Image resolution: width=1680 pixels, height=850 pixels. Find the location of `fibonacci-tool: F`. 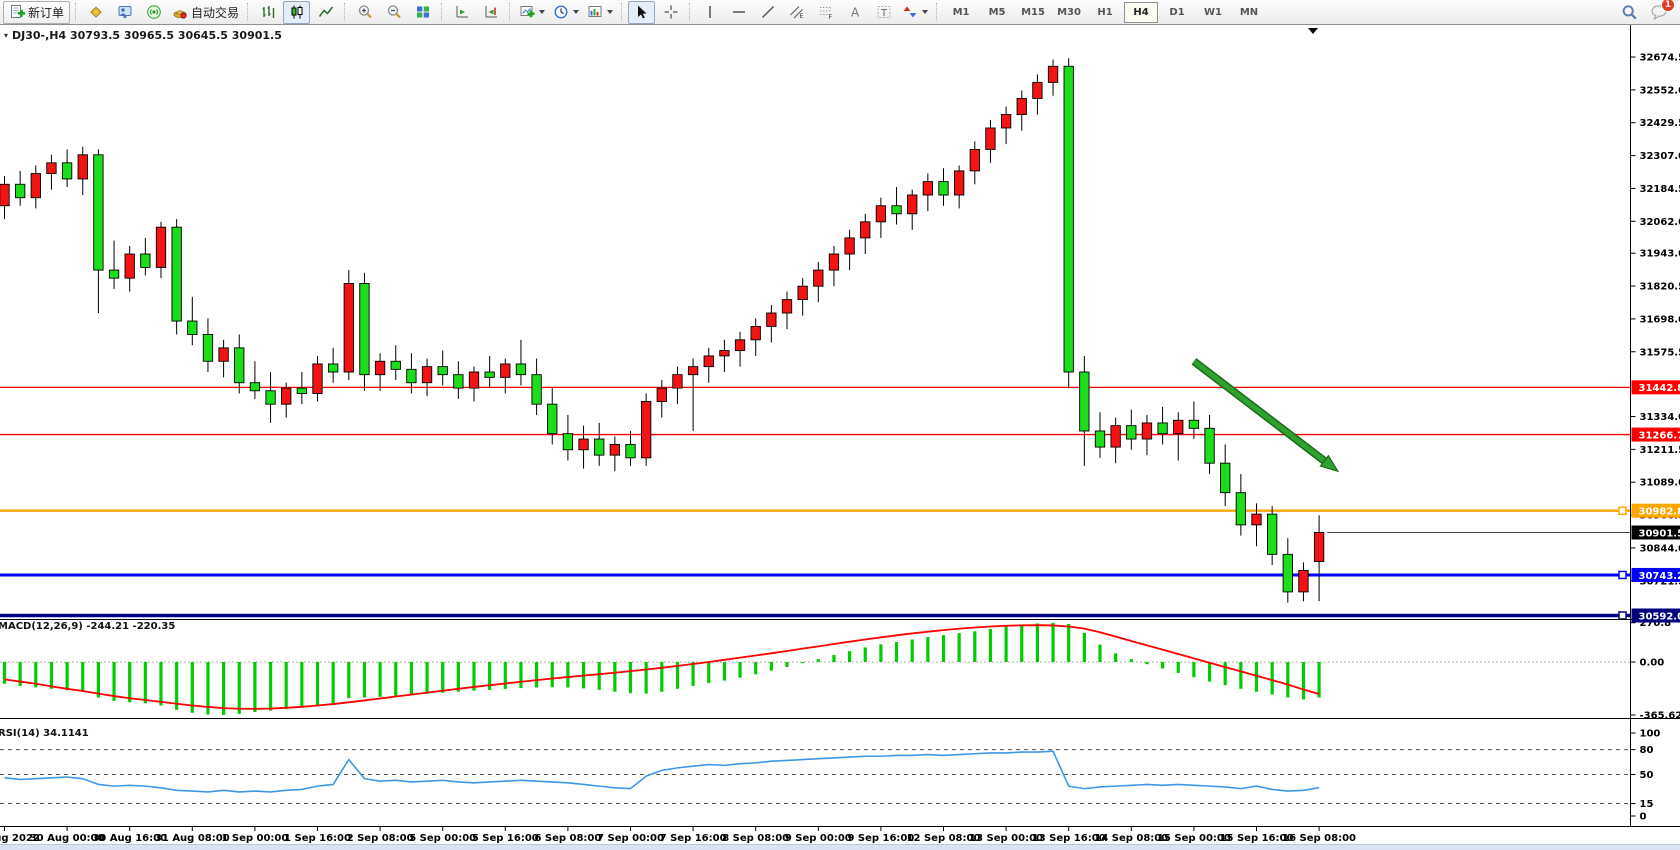

fibonacci-tool: F is located at coordinates (825, 12).